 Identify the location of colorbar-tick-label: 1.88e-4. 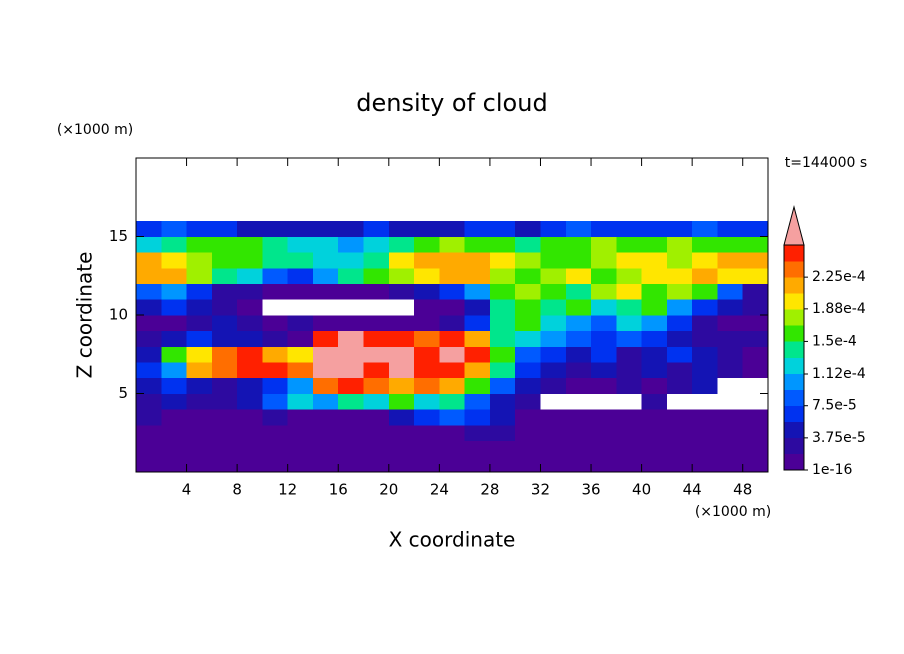
(839, 309).